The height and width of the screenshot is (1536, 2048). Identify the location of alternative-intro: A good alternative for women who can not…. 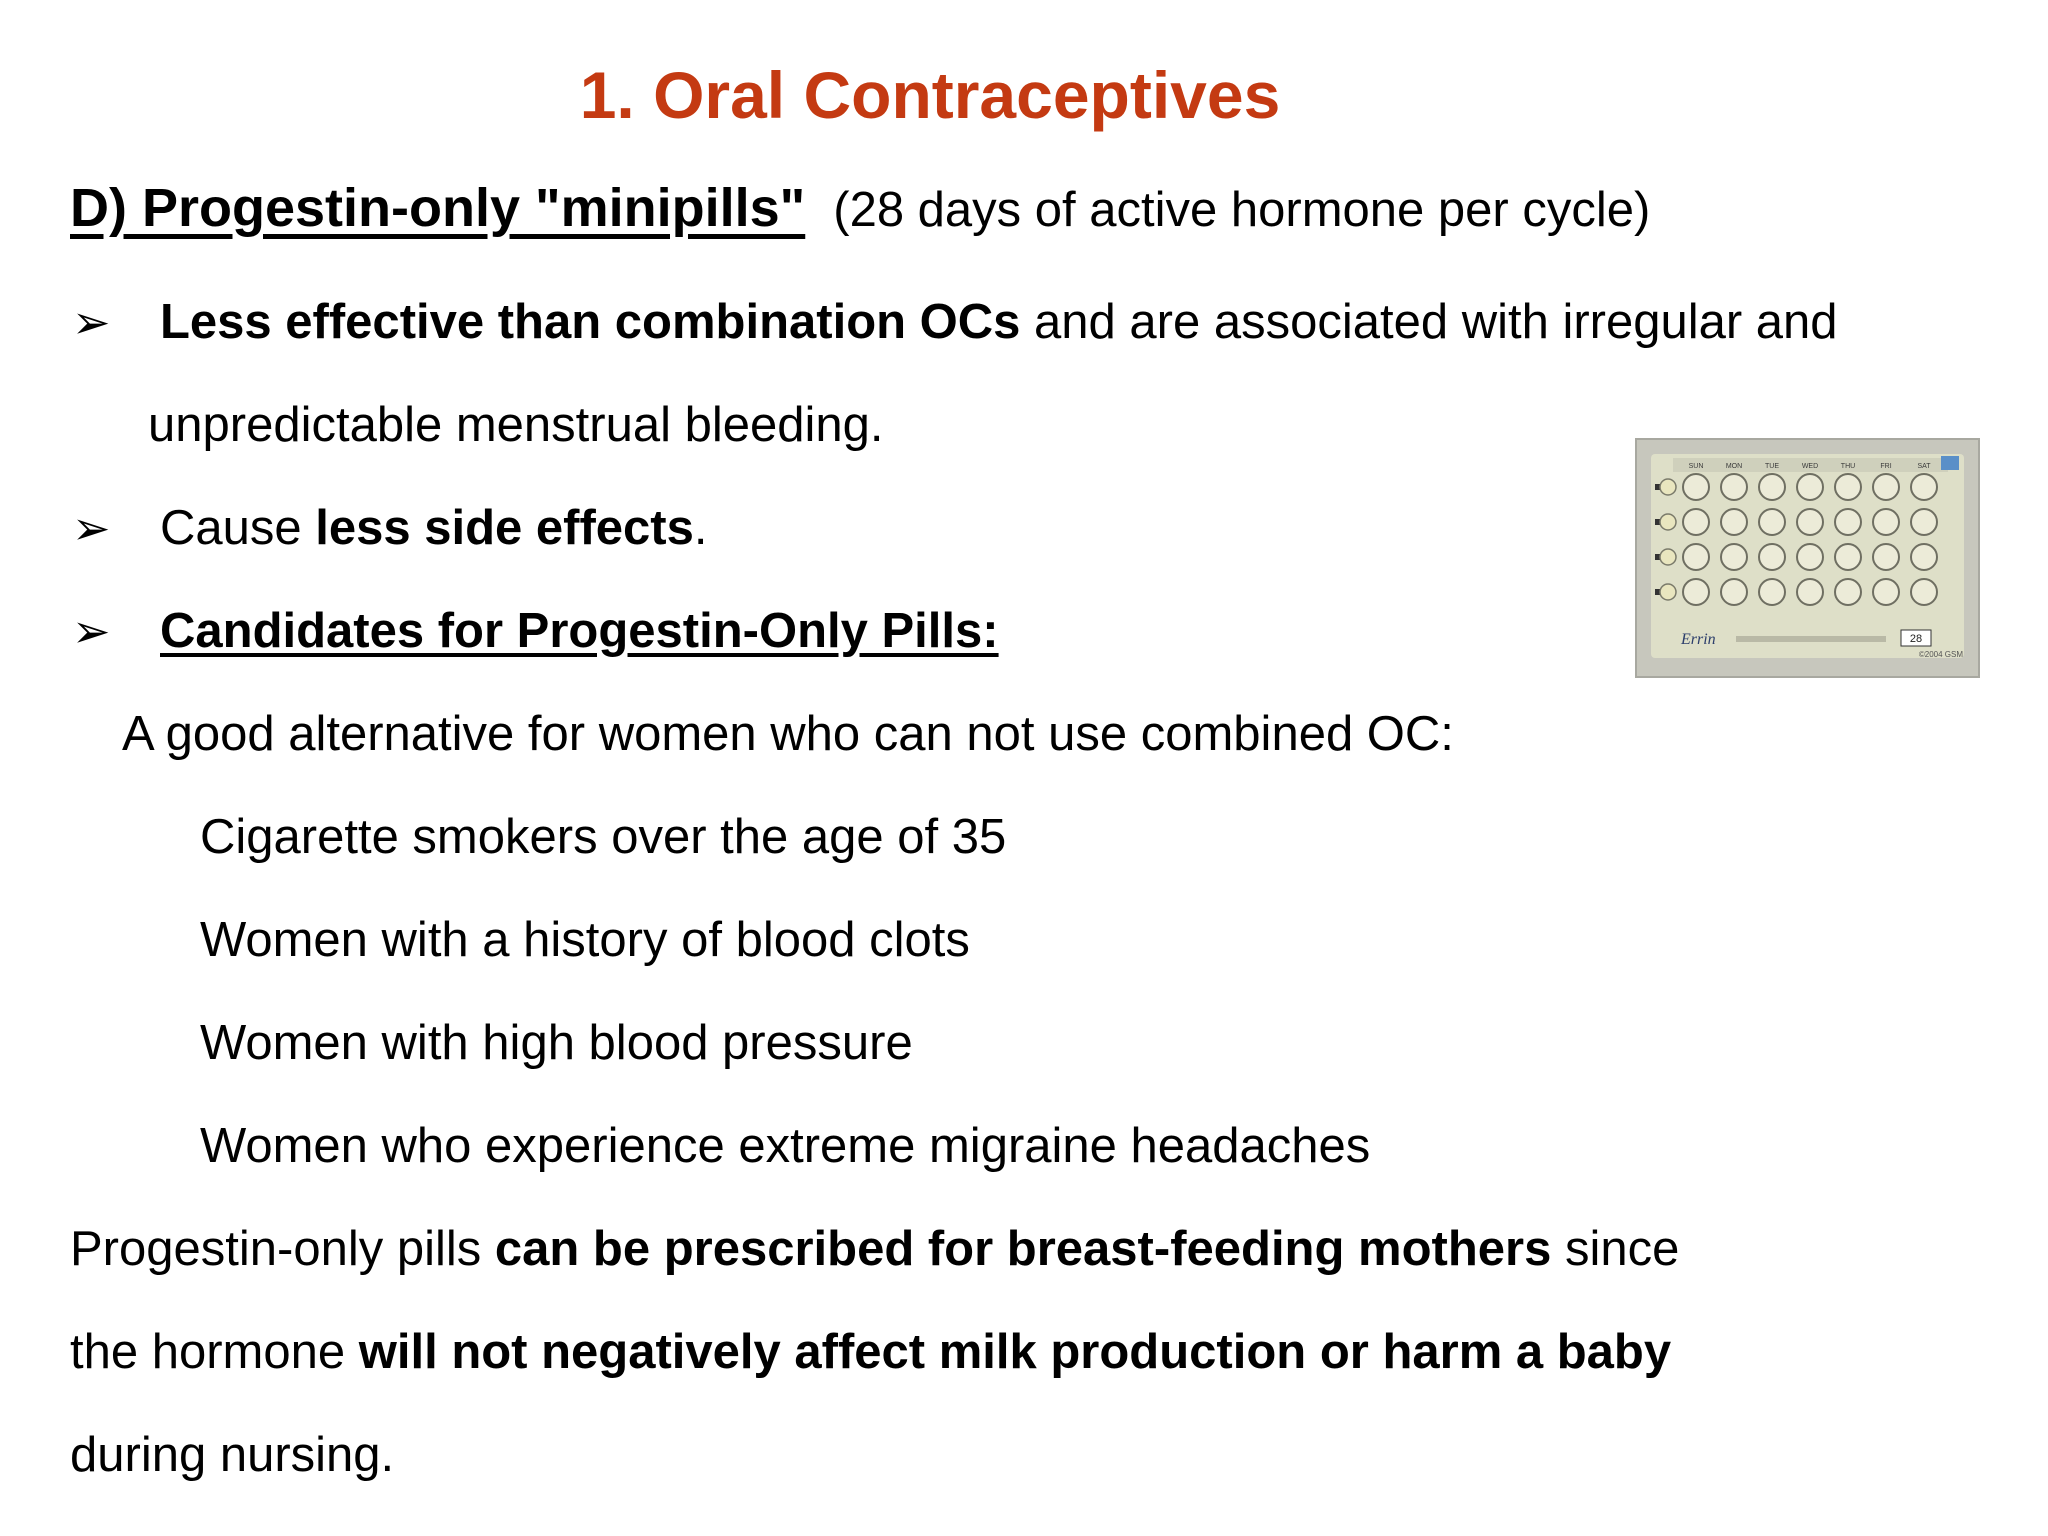
(788, 734).